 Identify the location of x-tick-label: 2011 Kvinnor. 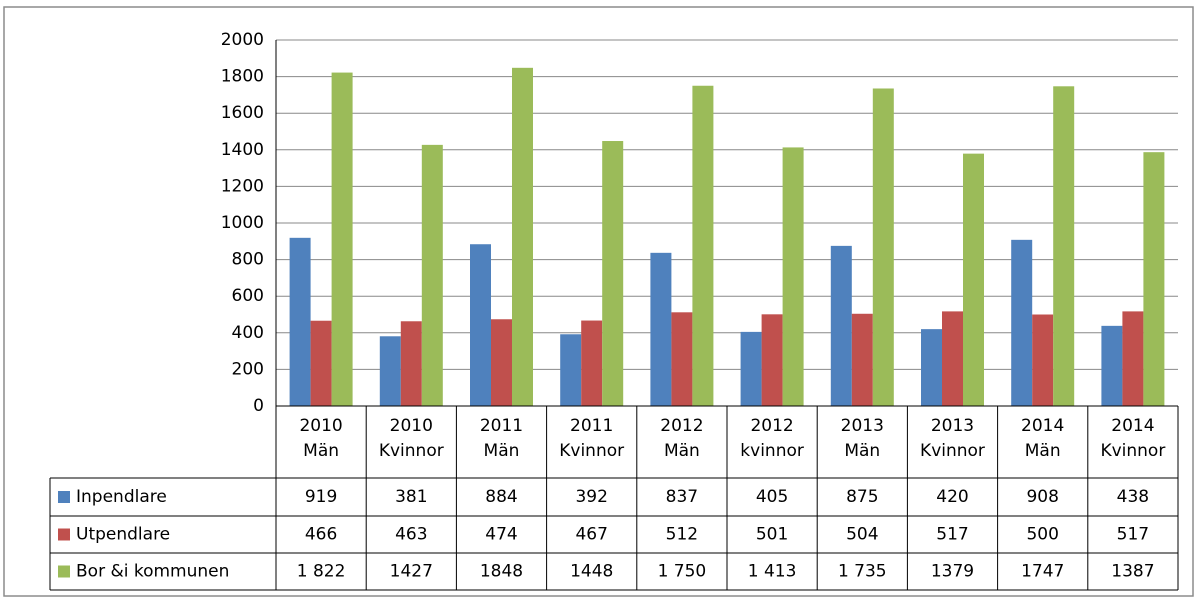
(592, 438).